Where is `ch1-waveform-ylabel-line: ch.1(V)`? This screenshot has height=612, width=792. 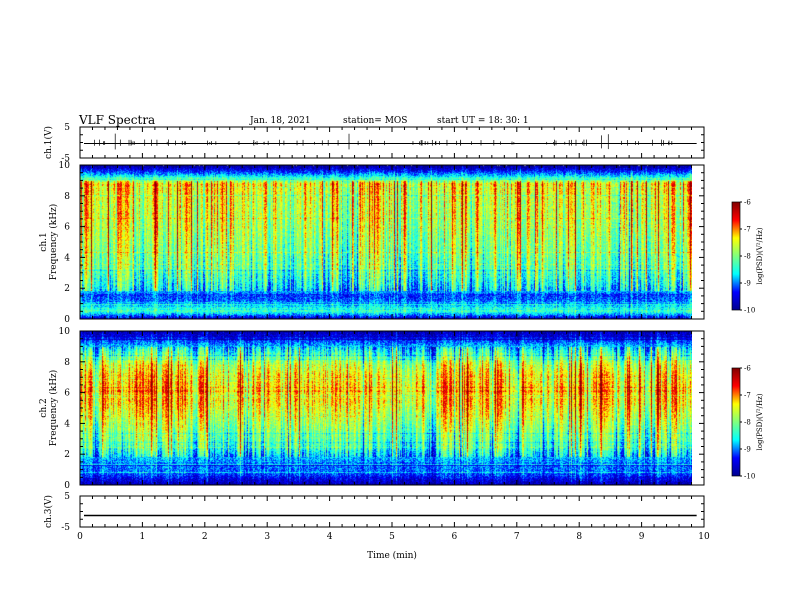
ch1-waveform-ylabel-line: ch.1(V) is located at coordinates (48, 142).